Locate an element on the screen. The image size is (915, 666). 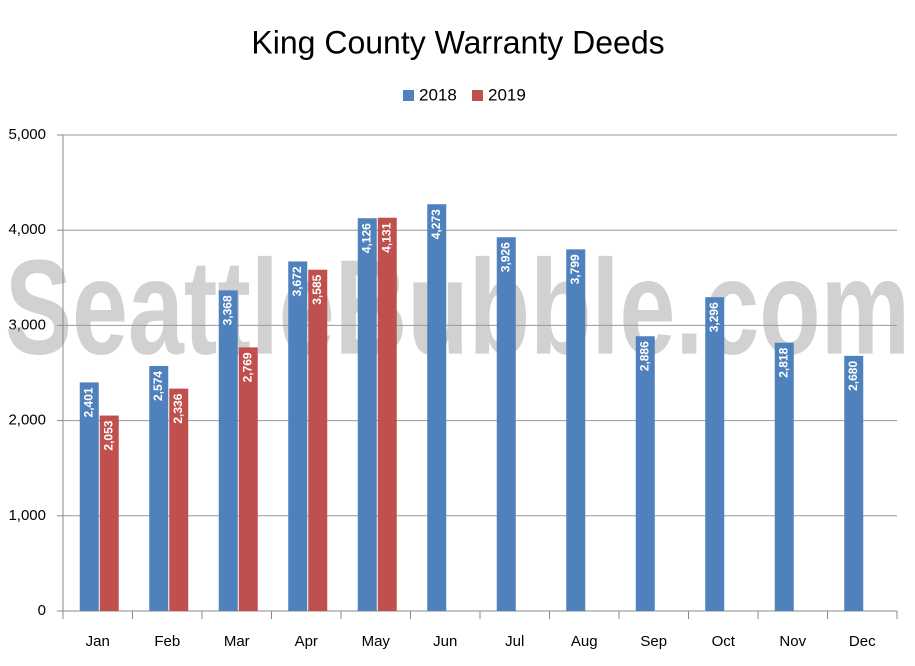
x-tick-label: May is located at coordinates (376, 641).